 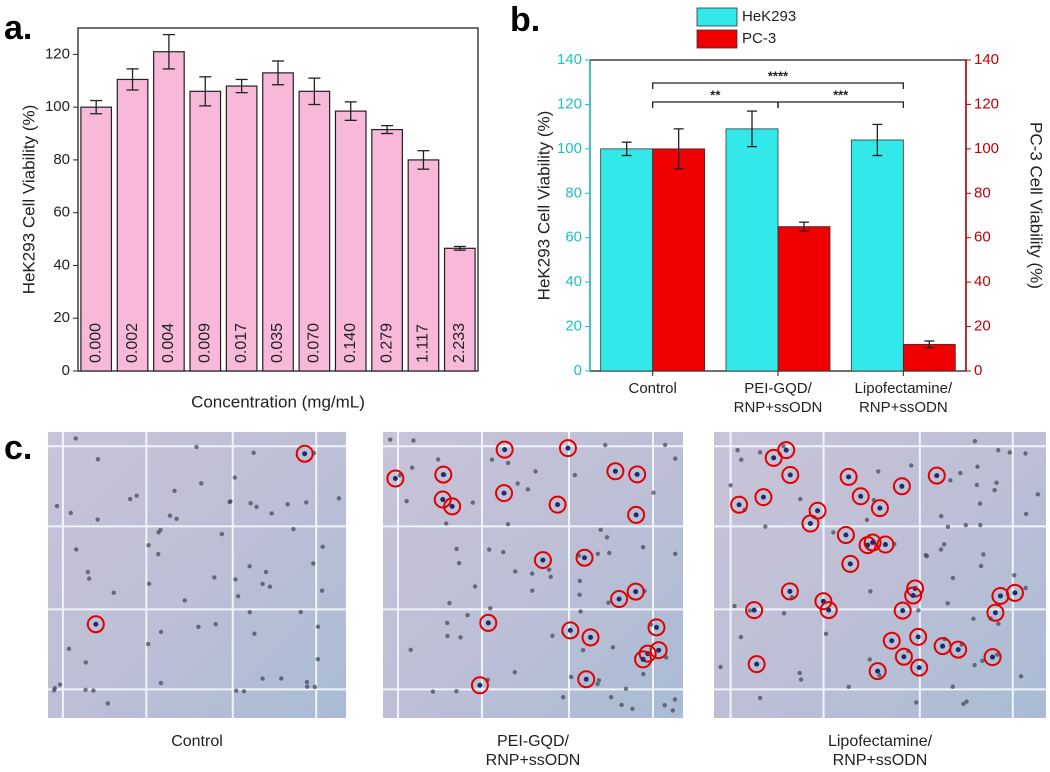 I want to click on bar-label: 0.000, so click(x=95, y=343).